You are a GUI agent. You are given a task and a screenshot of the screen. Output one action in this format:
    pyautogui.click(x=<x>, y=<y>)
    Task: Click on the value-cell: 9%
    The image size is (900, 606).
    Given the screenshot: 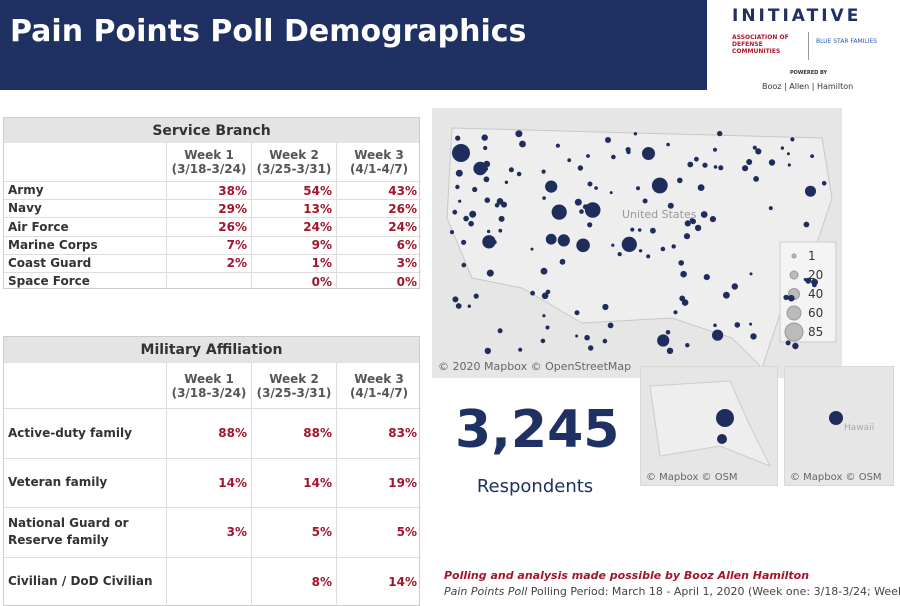 What is the action you would take?
    pyautogui.click(x=293, y=245)
    